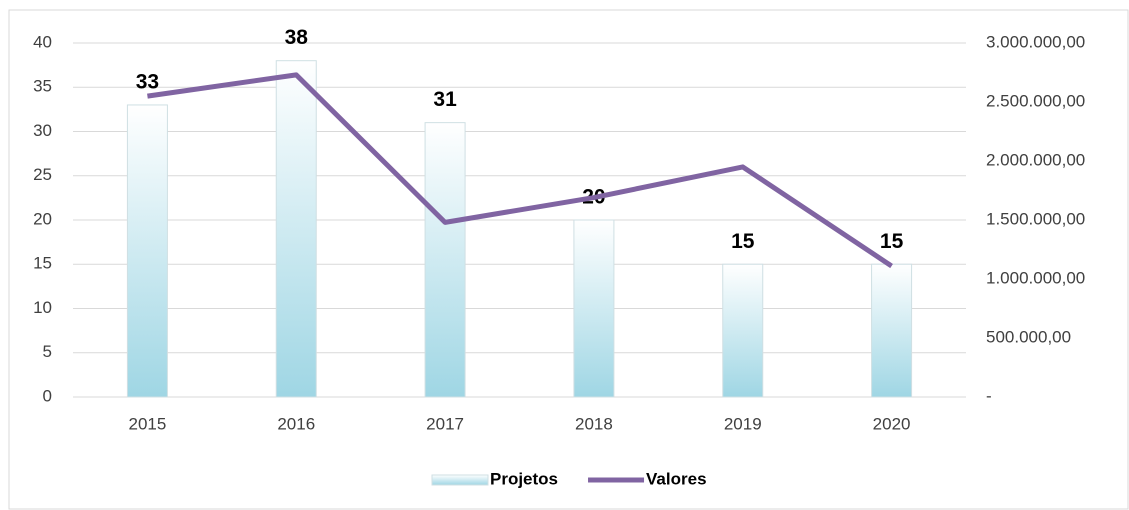 The image size is (1129, 510). What do you see at coordinates (42, 263) in the screenshot?
I see `y-tick-label: 15` at bounding box center [42, 263].